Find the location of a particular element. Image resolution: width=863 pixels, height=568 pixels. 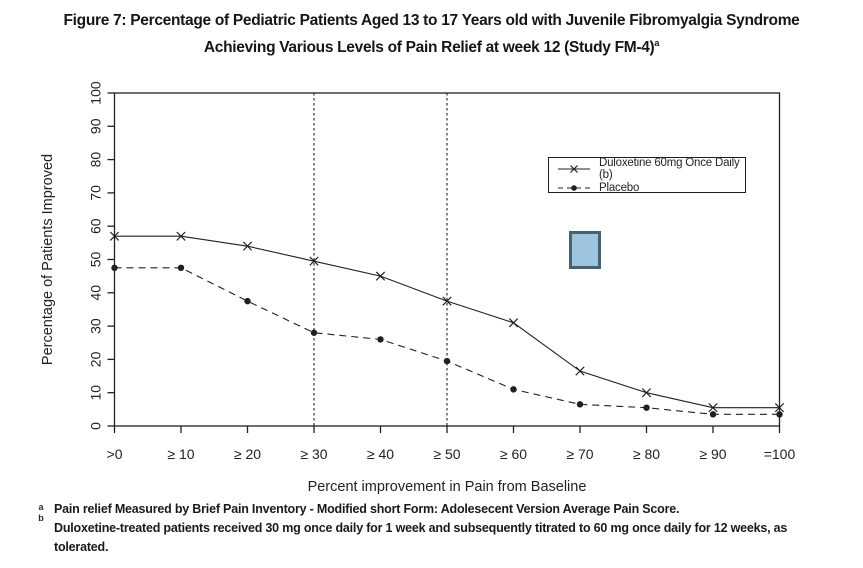

y-tick-label: 40 is located at coordinates (96, 293).